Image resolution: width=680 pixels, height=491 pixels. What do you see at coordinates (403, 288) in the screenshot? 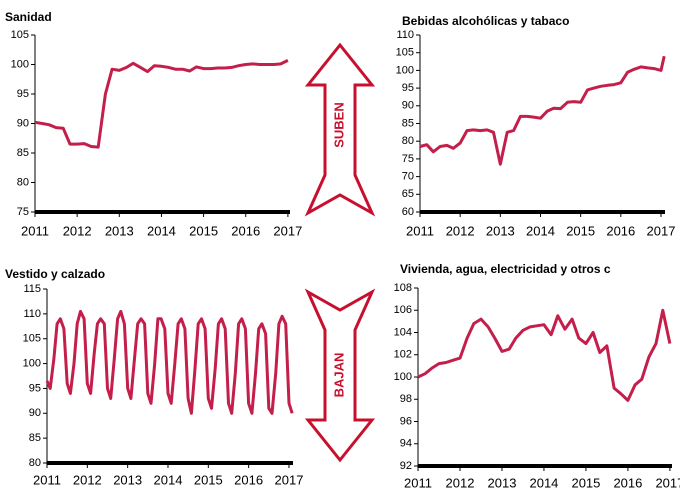
I see `y-tick-label: 108` at bounding box center [403, 288].